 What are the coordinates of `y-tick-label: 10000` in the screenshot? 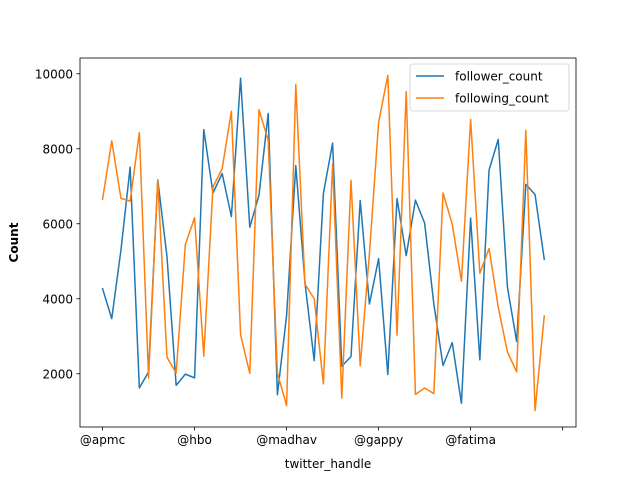 It's located at (54, 74).